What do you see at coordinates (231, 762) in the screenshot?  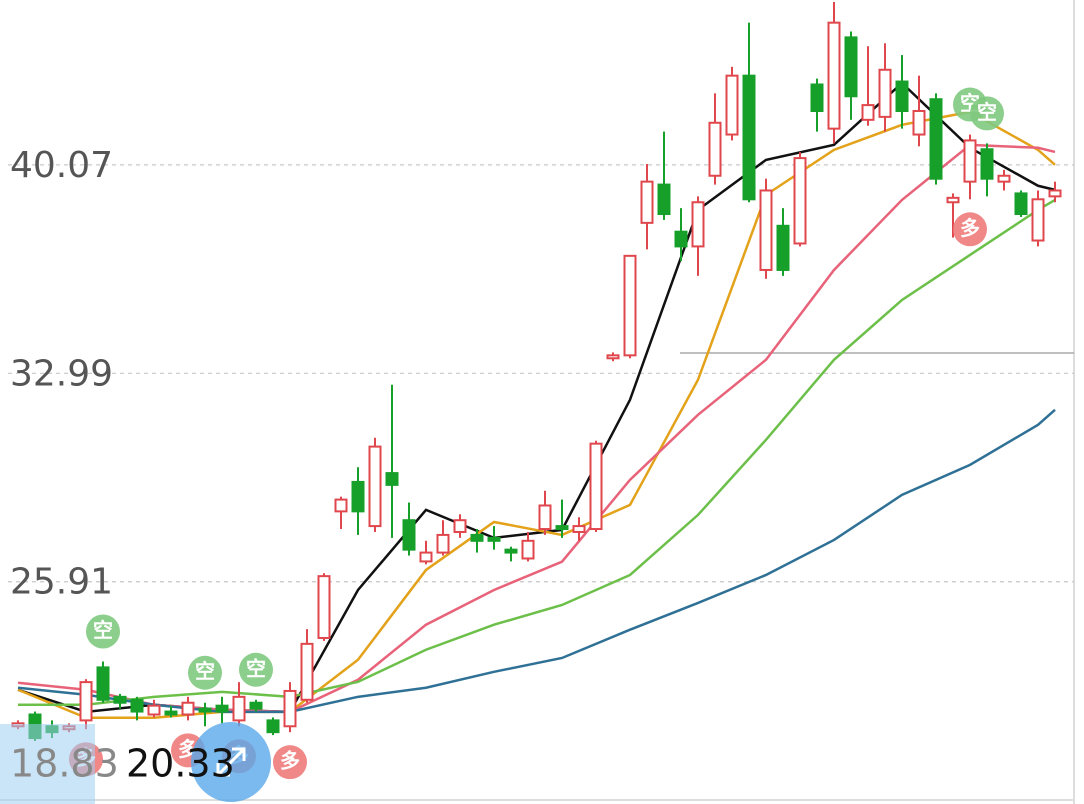 I see `expand-icon` at bounding box center [231, 762].